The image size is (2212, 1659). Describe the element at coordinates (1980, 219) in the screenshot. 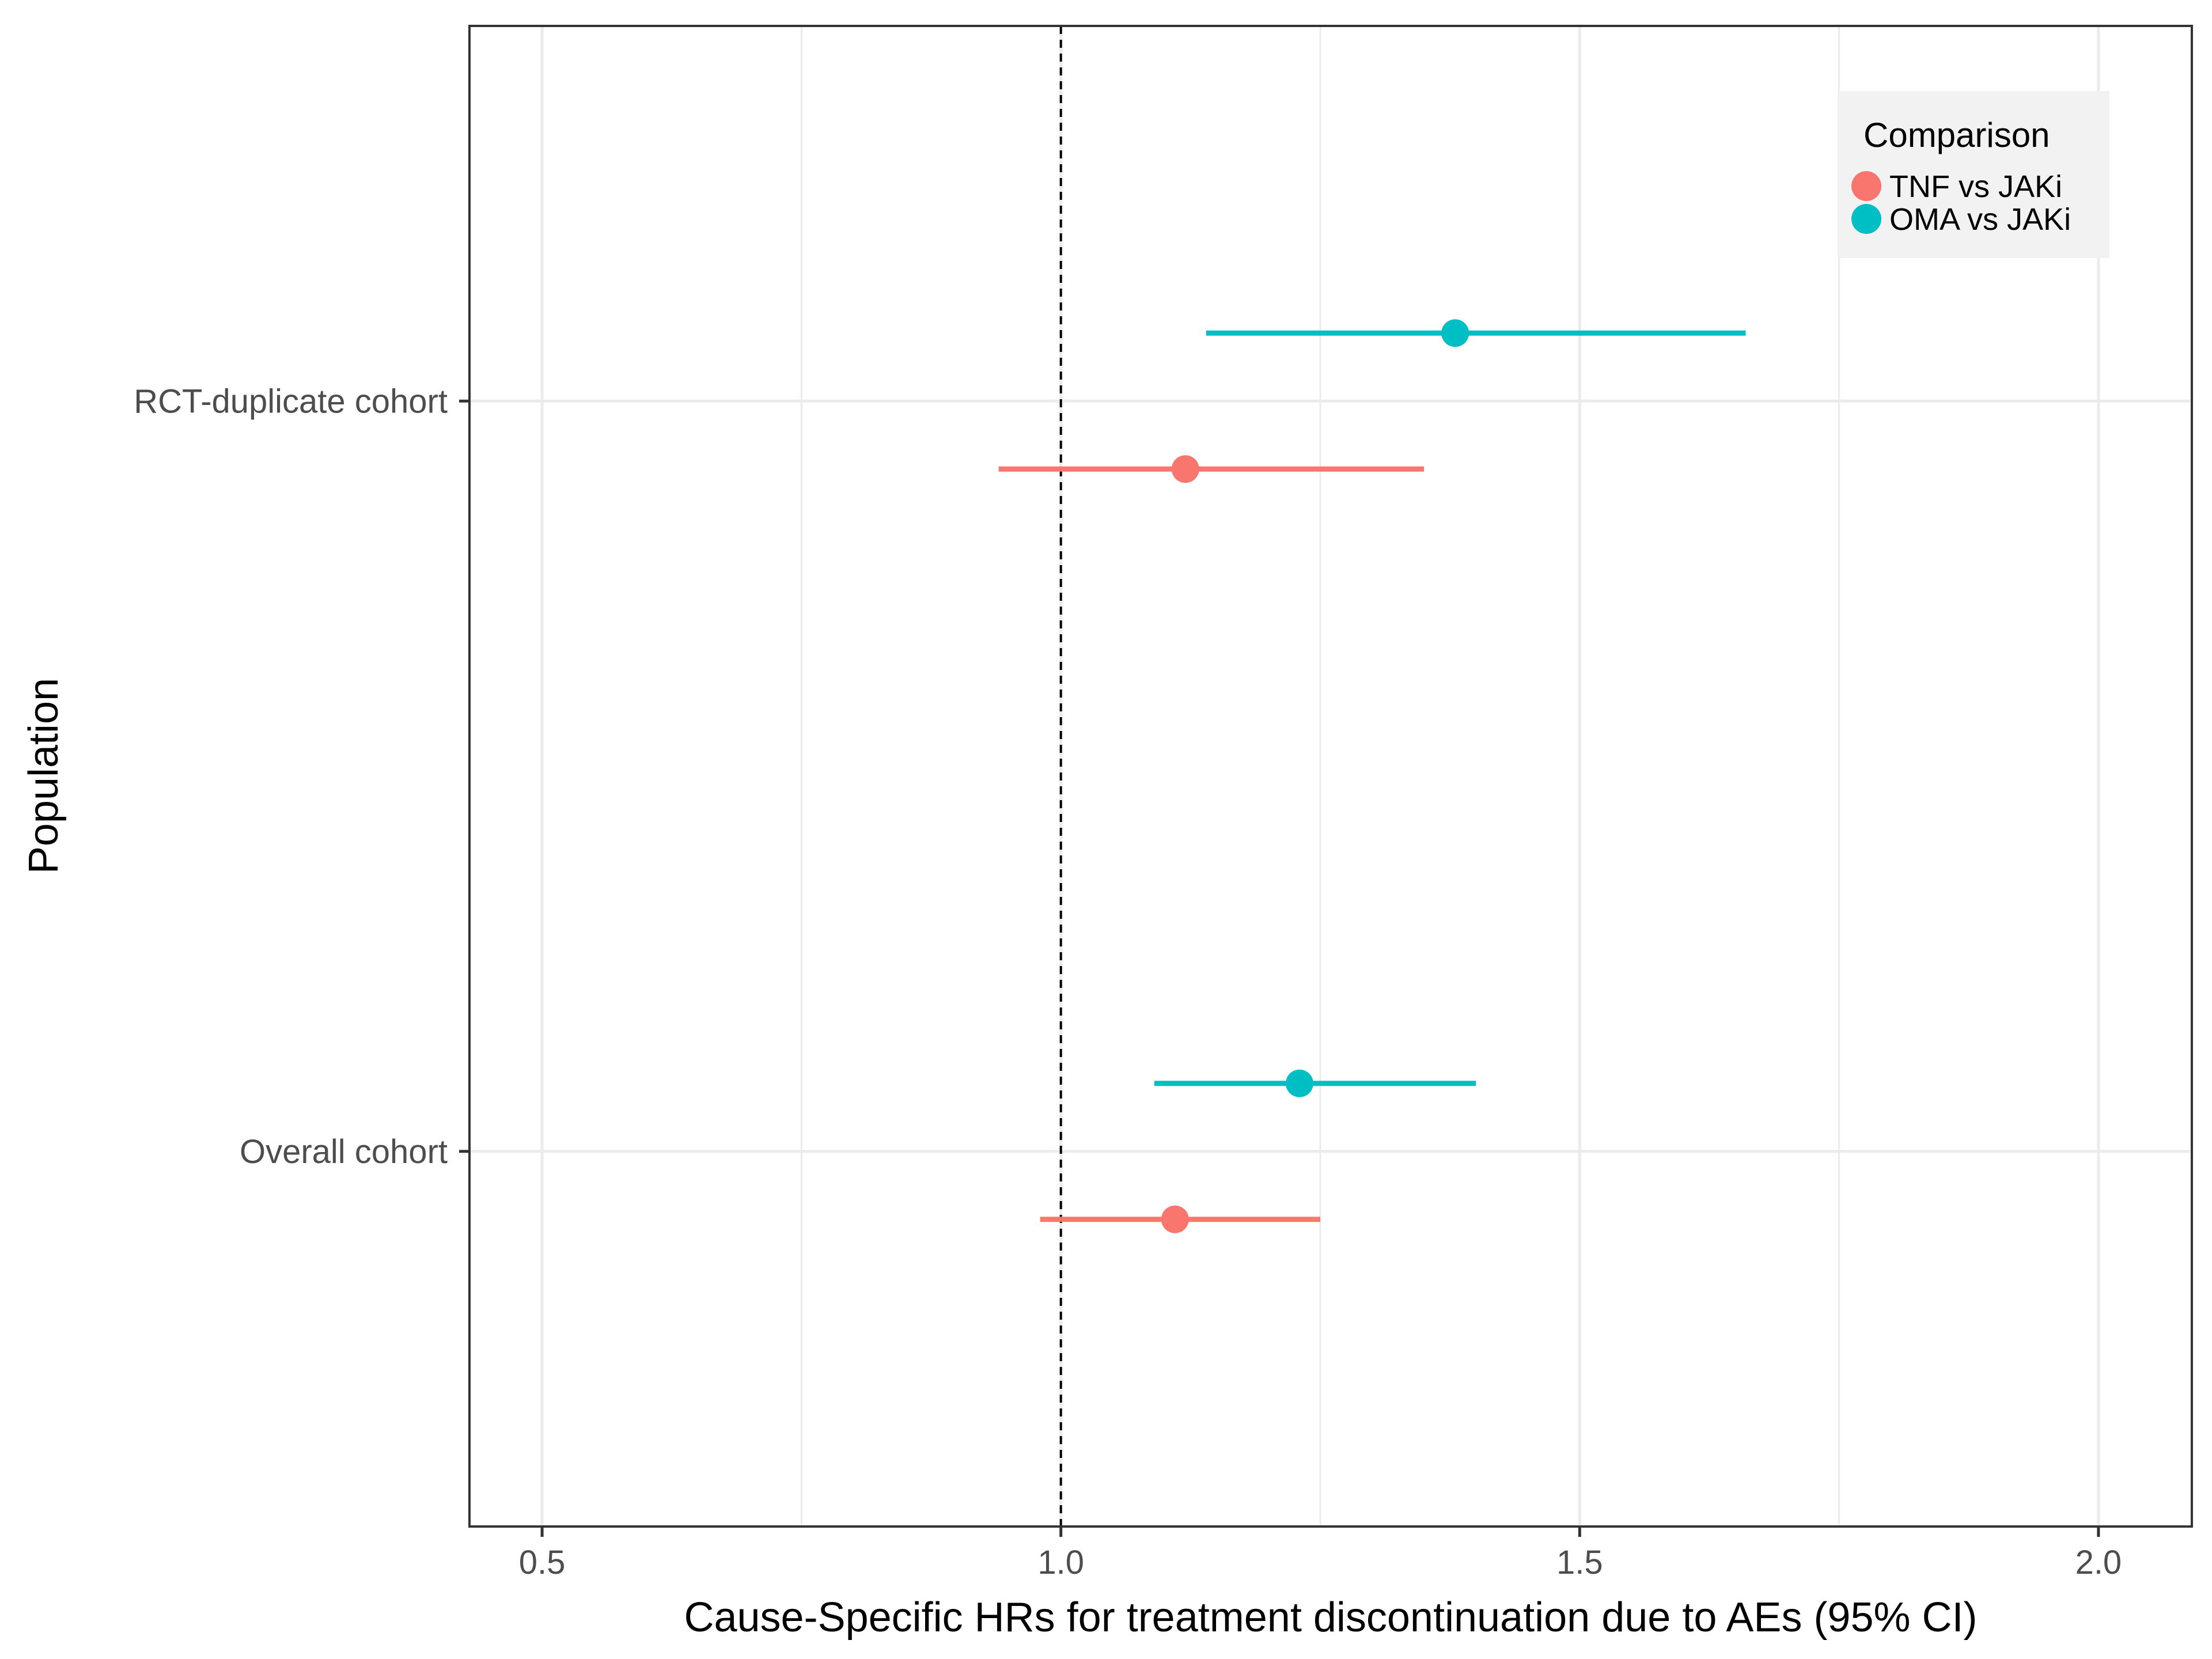

I see `legend-label: OMA vs JAKi` at that location.